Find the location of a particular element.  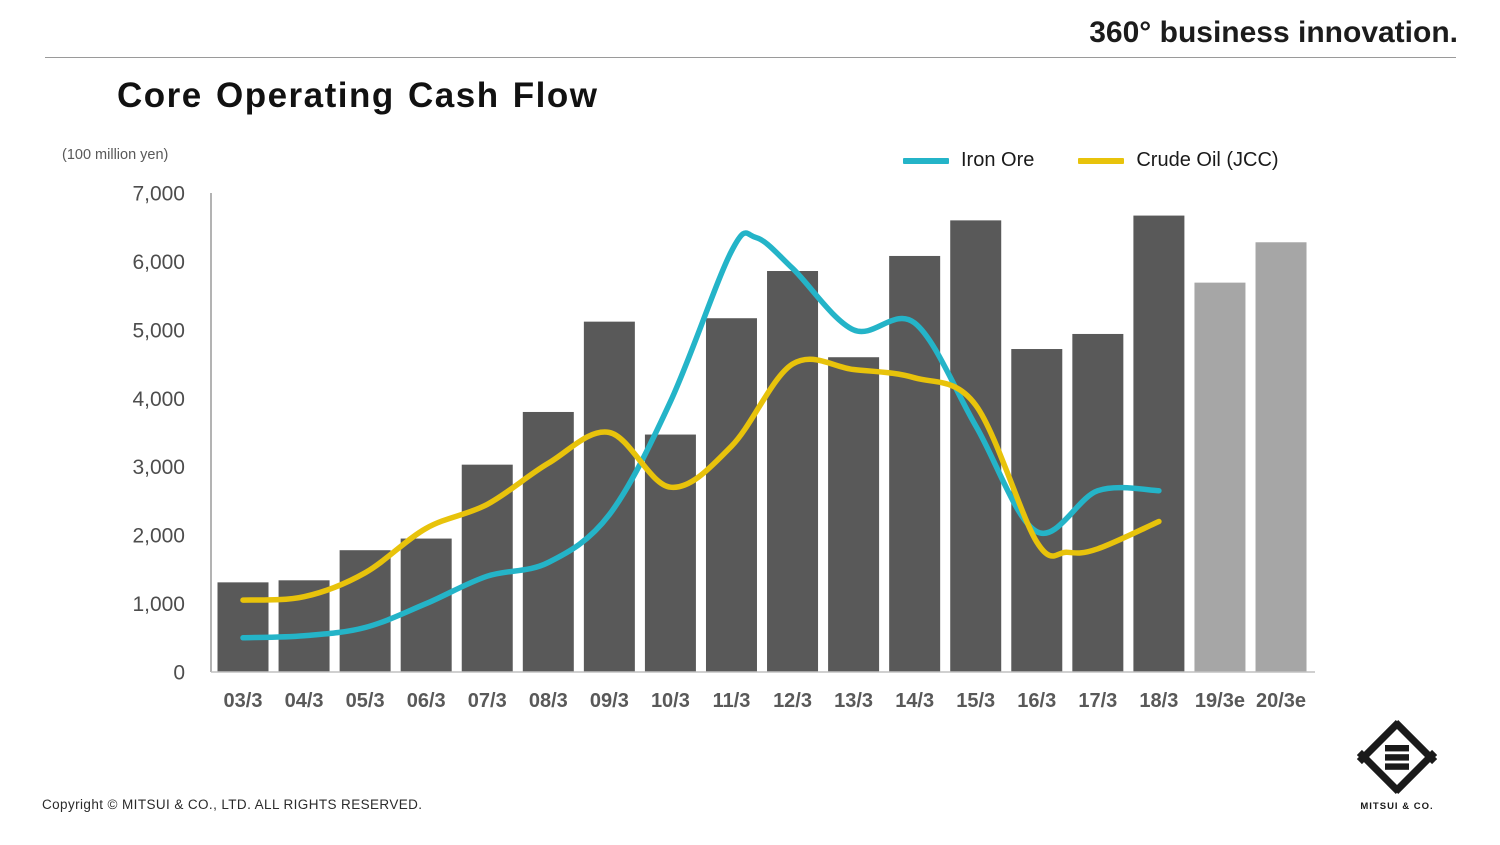

mitsui-logo: MITSUI & CO. is located at coordinates (1397, 766).